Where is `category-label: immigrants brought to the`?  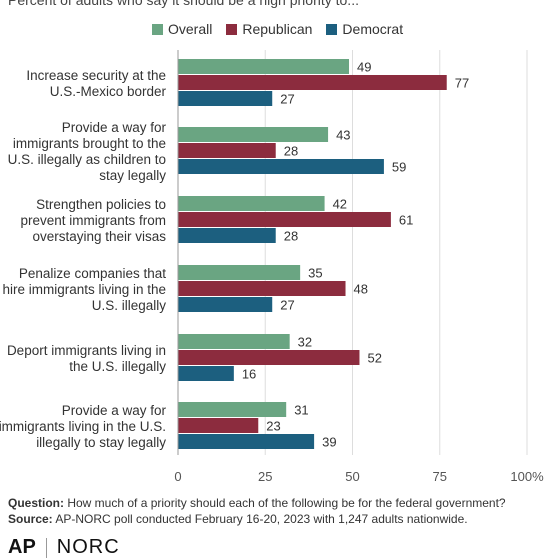 category-label: immigrants brought to the is located at coordinates (89, 143).